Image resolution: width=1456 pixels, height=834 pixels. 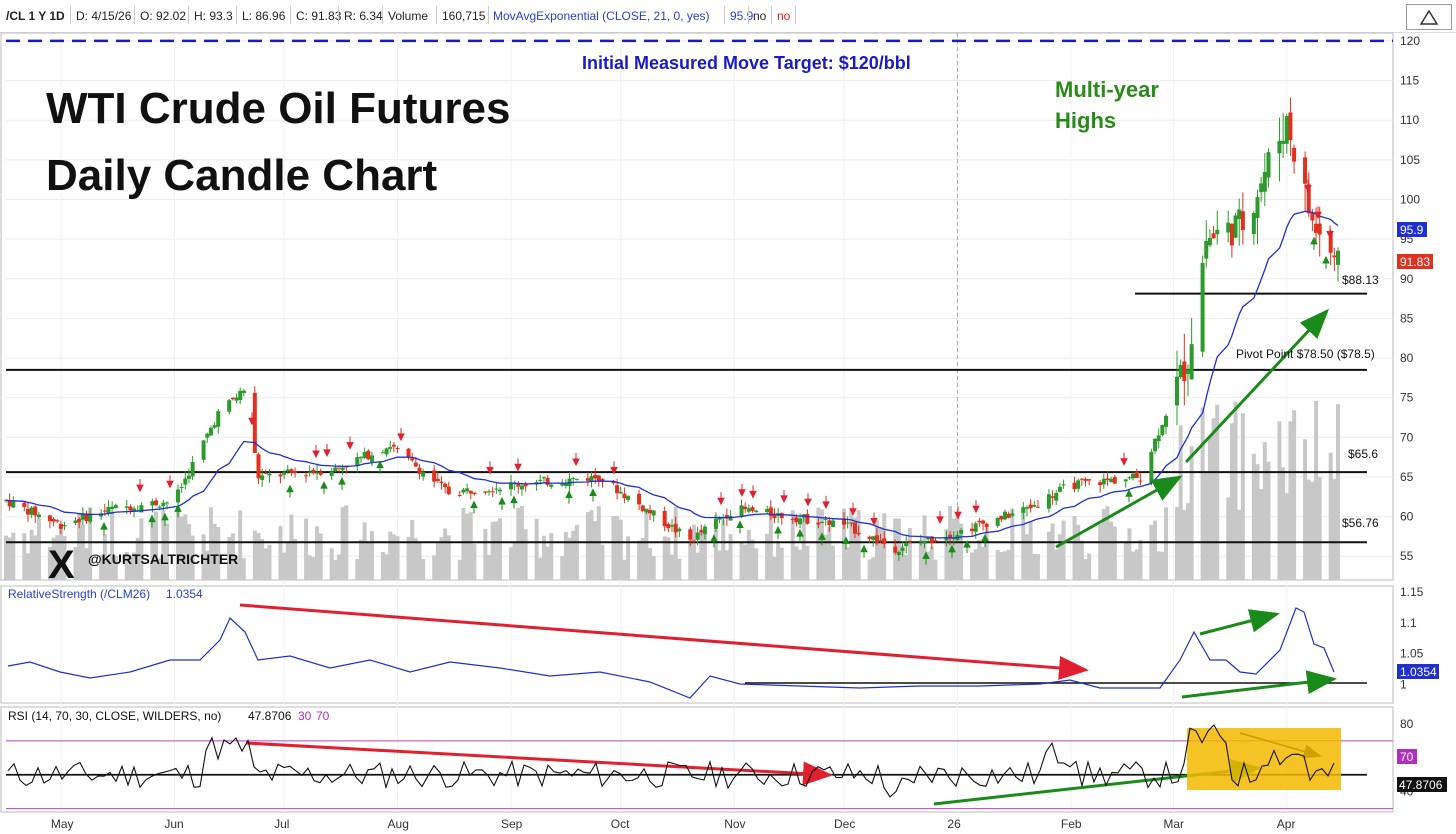 I want to click on relative-strength-line, so click(x=671, y=653).